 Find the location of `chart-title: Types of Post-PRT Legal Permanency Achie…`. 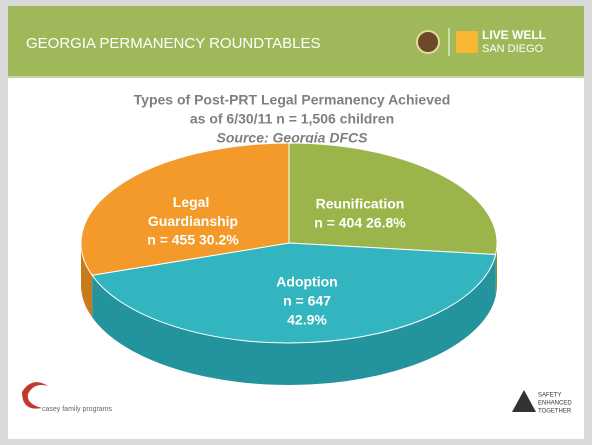

chart-title: Types of Post-PRT Legal Permanency Achie… is located at coordinates (292, 100).